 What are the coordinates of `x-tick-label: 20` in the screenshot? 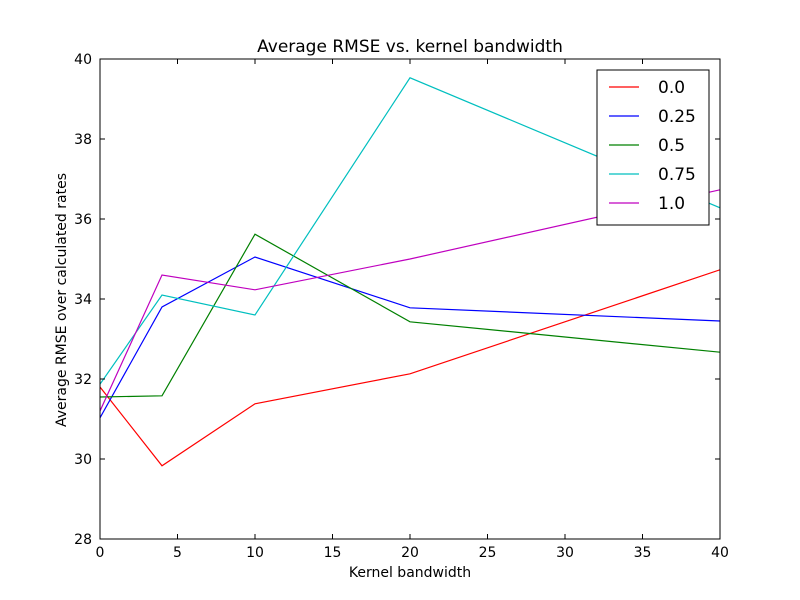 It's located at (410, 553).